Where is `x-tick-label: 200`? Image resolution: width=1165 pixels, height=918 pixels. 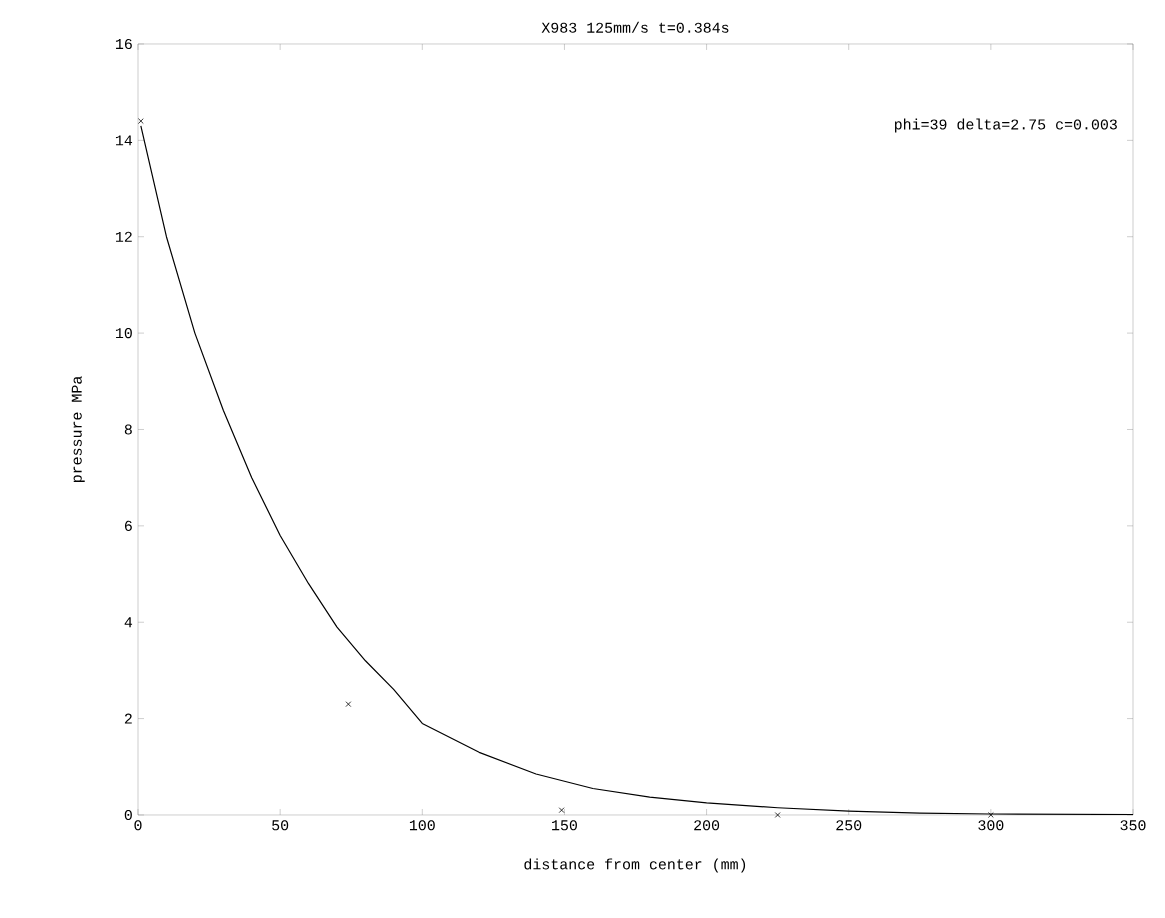
x-tick-label: 200 is located at coordinates (707, 825).